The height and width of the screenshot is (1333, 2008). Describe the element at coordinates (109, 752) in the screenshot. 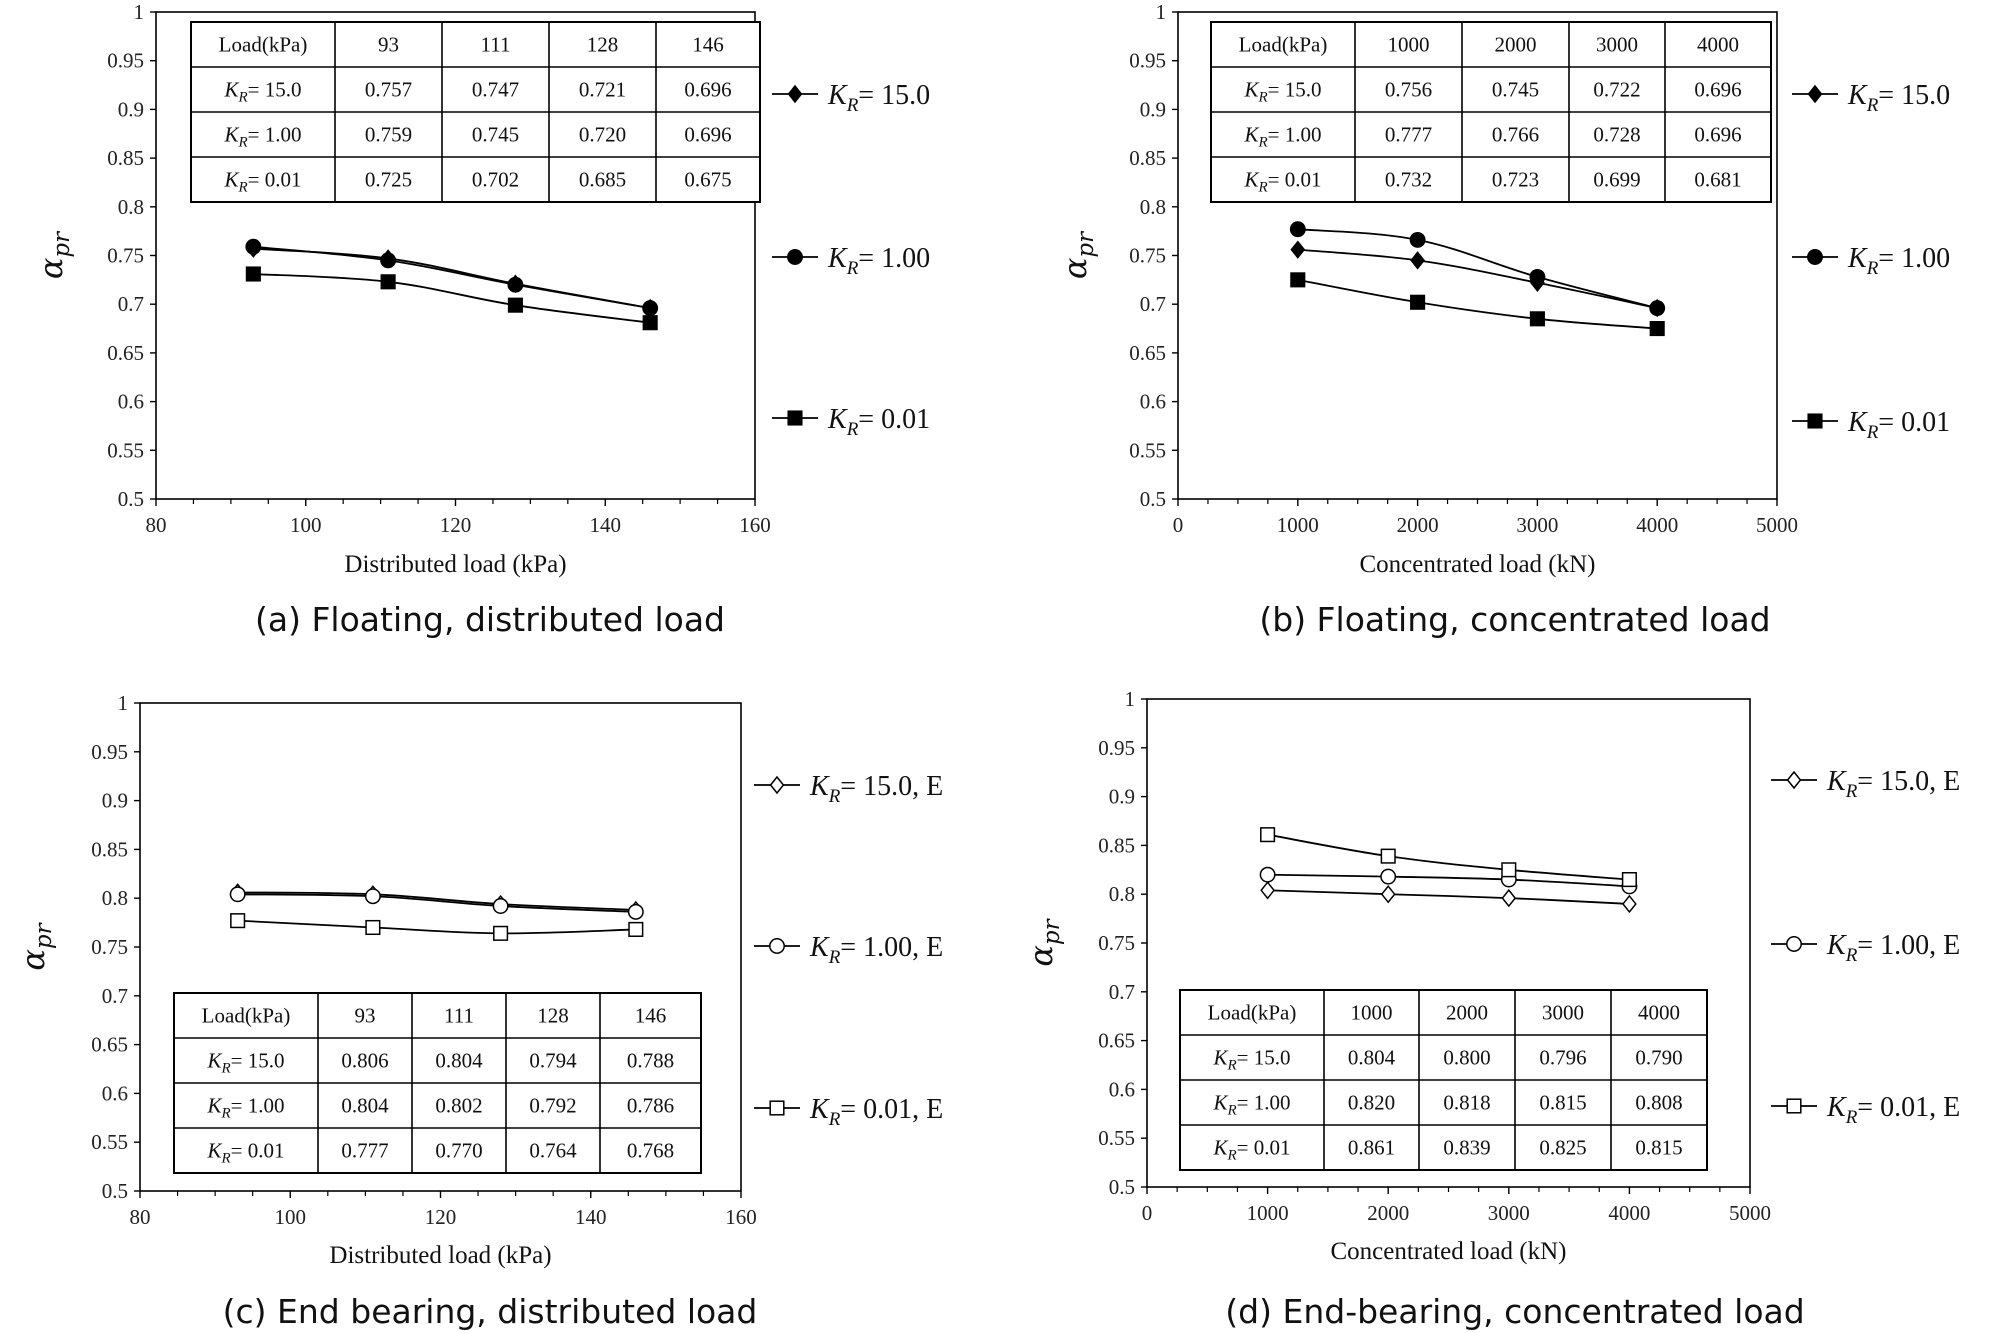

I see `y-tick-label: 0.95` at that location.